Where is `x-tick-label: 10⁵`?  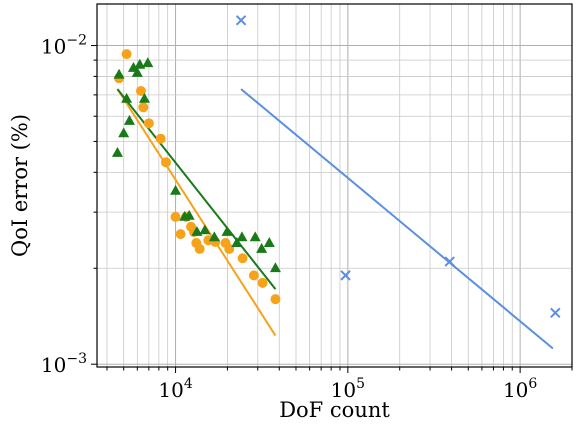 x-tick-label: 10⁵ is located at coordinates (348, 389).